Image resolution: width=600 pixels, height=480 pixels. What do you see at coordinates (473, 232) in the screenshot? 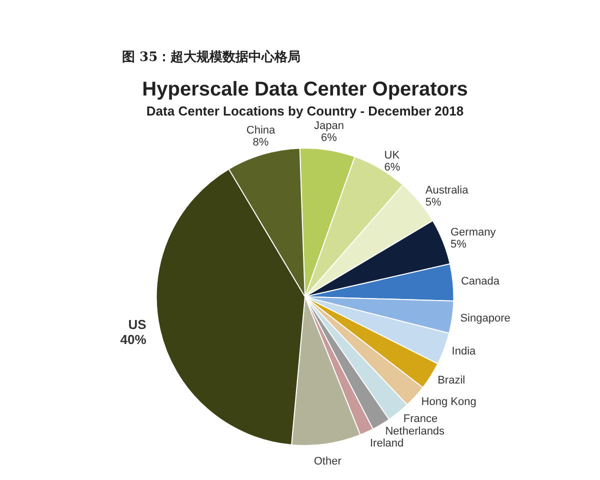
I see `slice-label: Germany` at bounding box center [473, 232].